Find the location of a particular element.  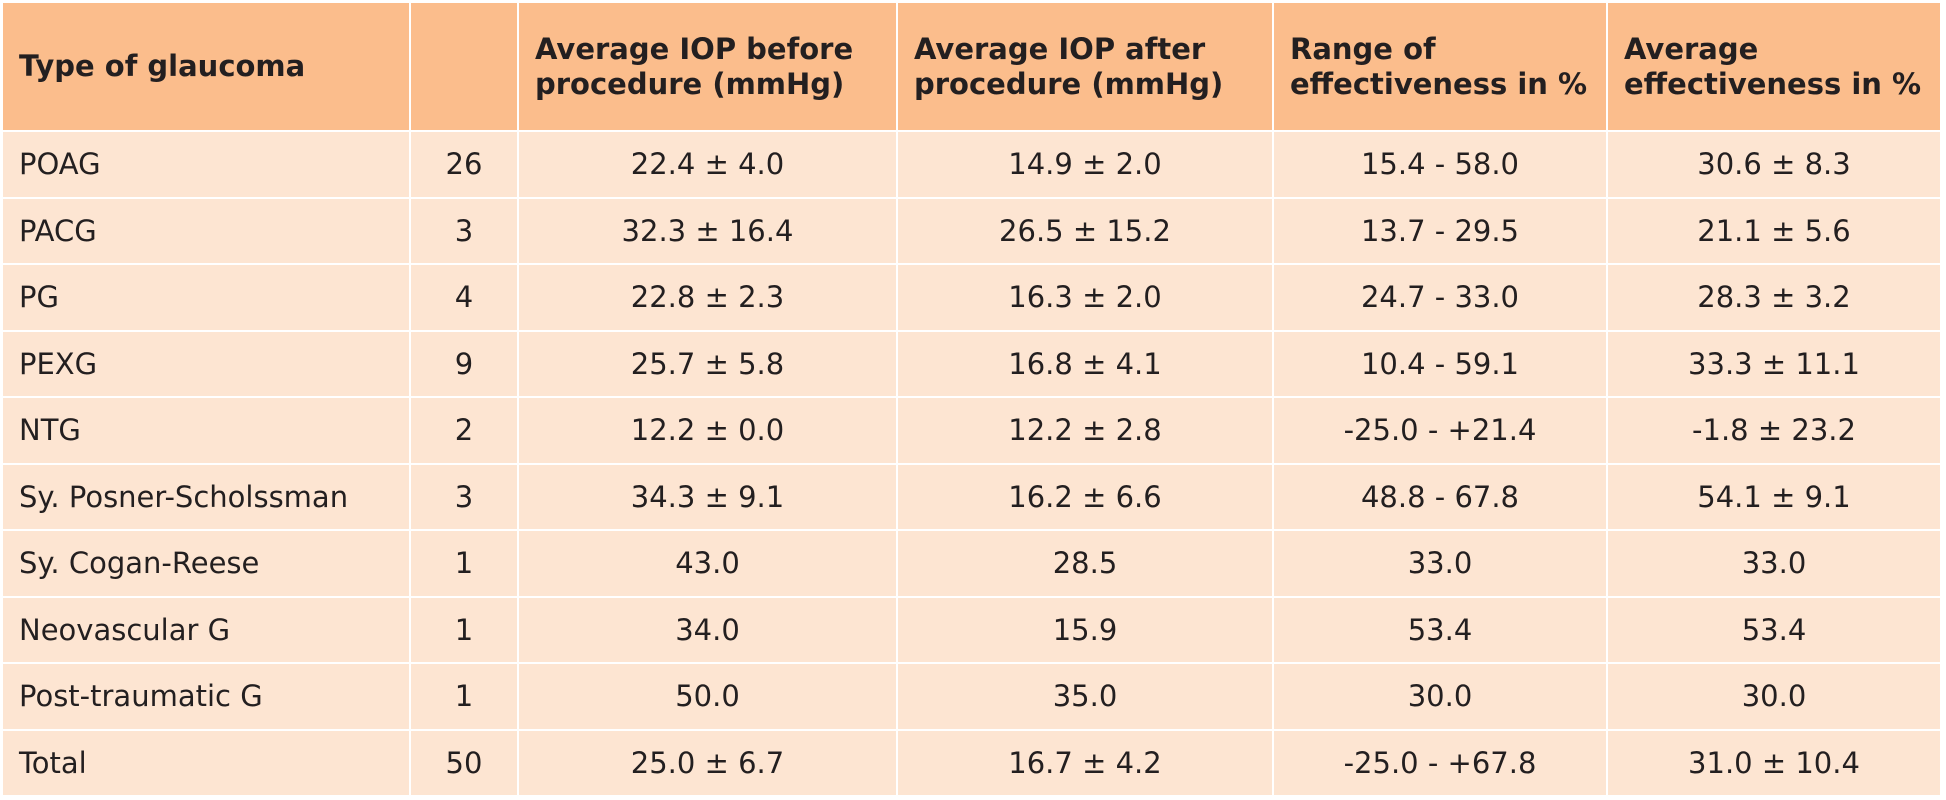

cell-range-effectiveness: 10.4 - 59.1 is located at coordinates (1440, 364).